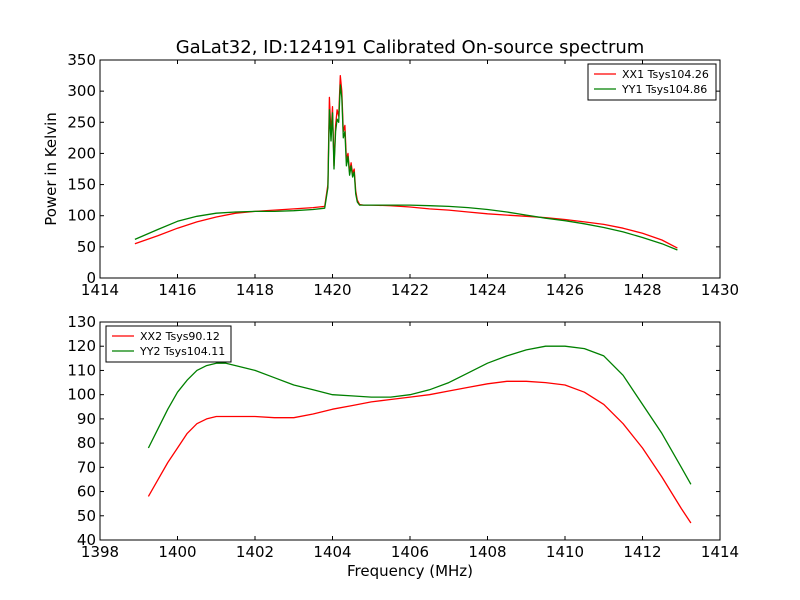  What do you see at coordinates (81, 153) in the screenshot?
I see `y-tick-label: 200` at bounding box center [81, 153].